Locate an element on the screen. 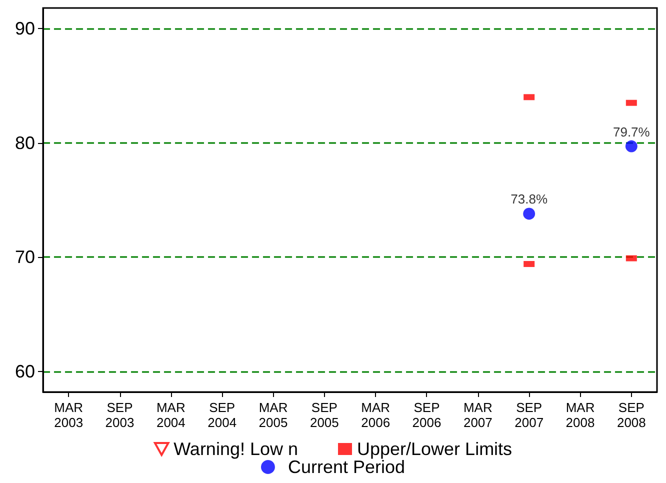 Image resolution: width=666 pixels, height=483 pixels. y-tick-label: 90 is located at coordinates (24, 28).